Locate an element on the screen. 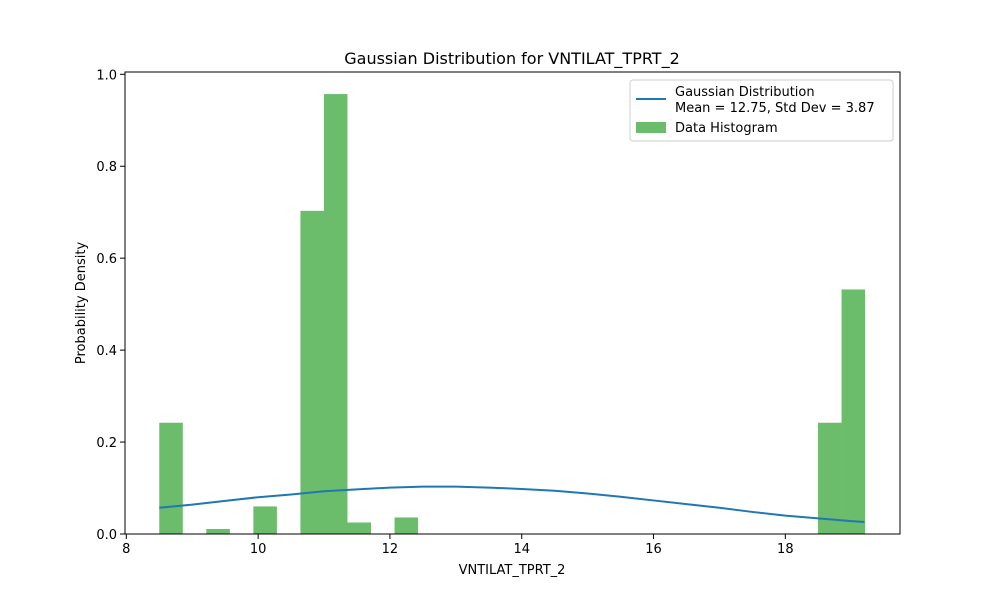 The image size is (1000, 600). x-tick-label: 8 is located at coordinates (126, 549).